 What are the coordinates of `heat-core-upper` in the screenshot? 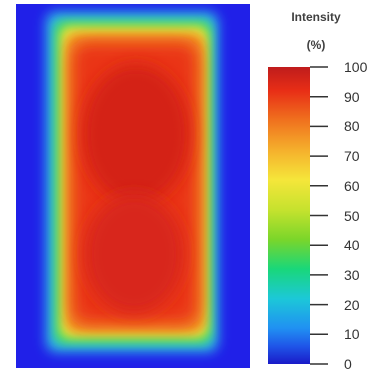 It's located at (136, 134).